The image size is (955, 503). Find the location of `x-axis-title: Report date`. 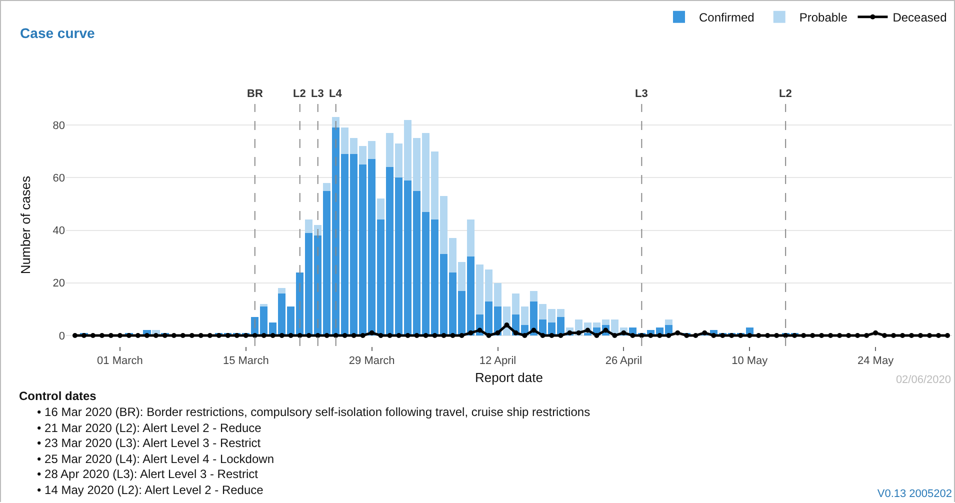

x-axis-title: Report date is located at coordinates (509, 377).